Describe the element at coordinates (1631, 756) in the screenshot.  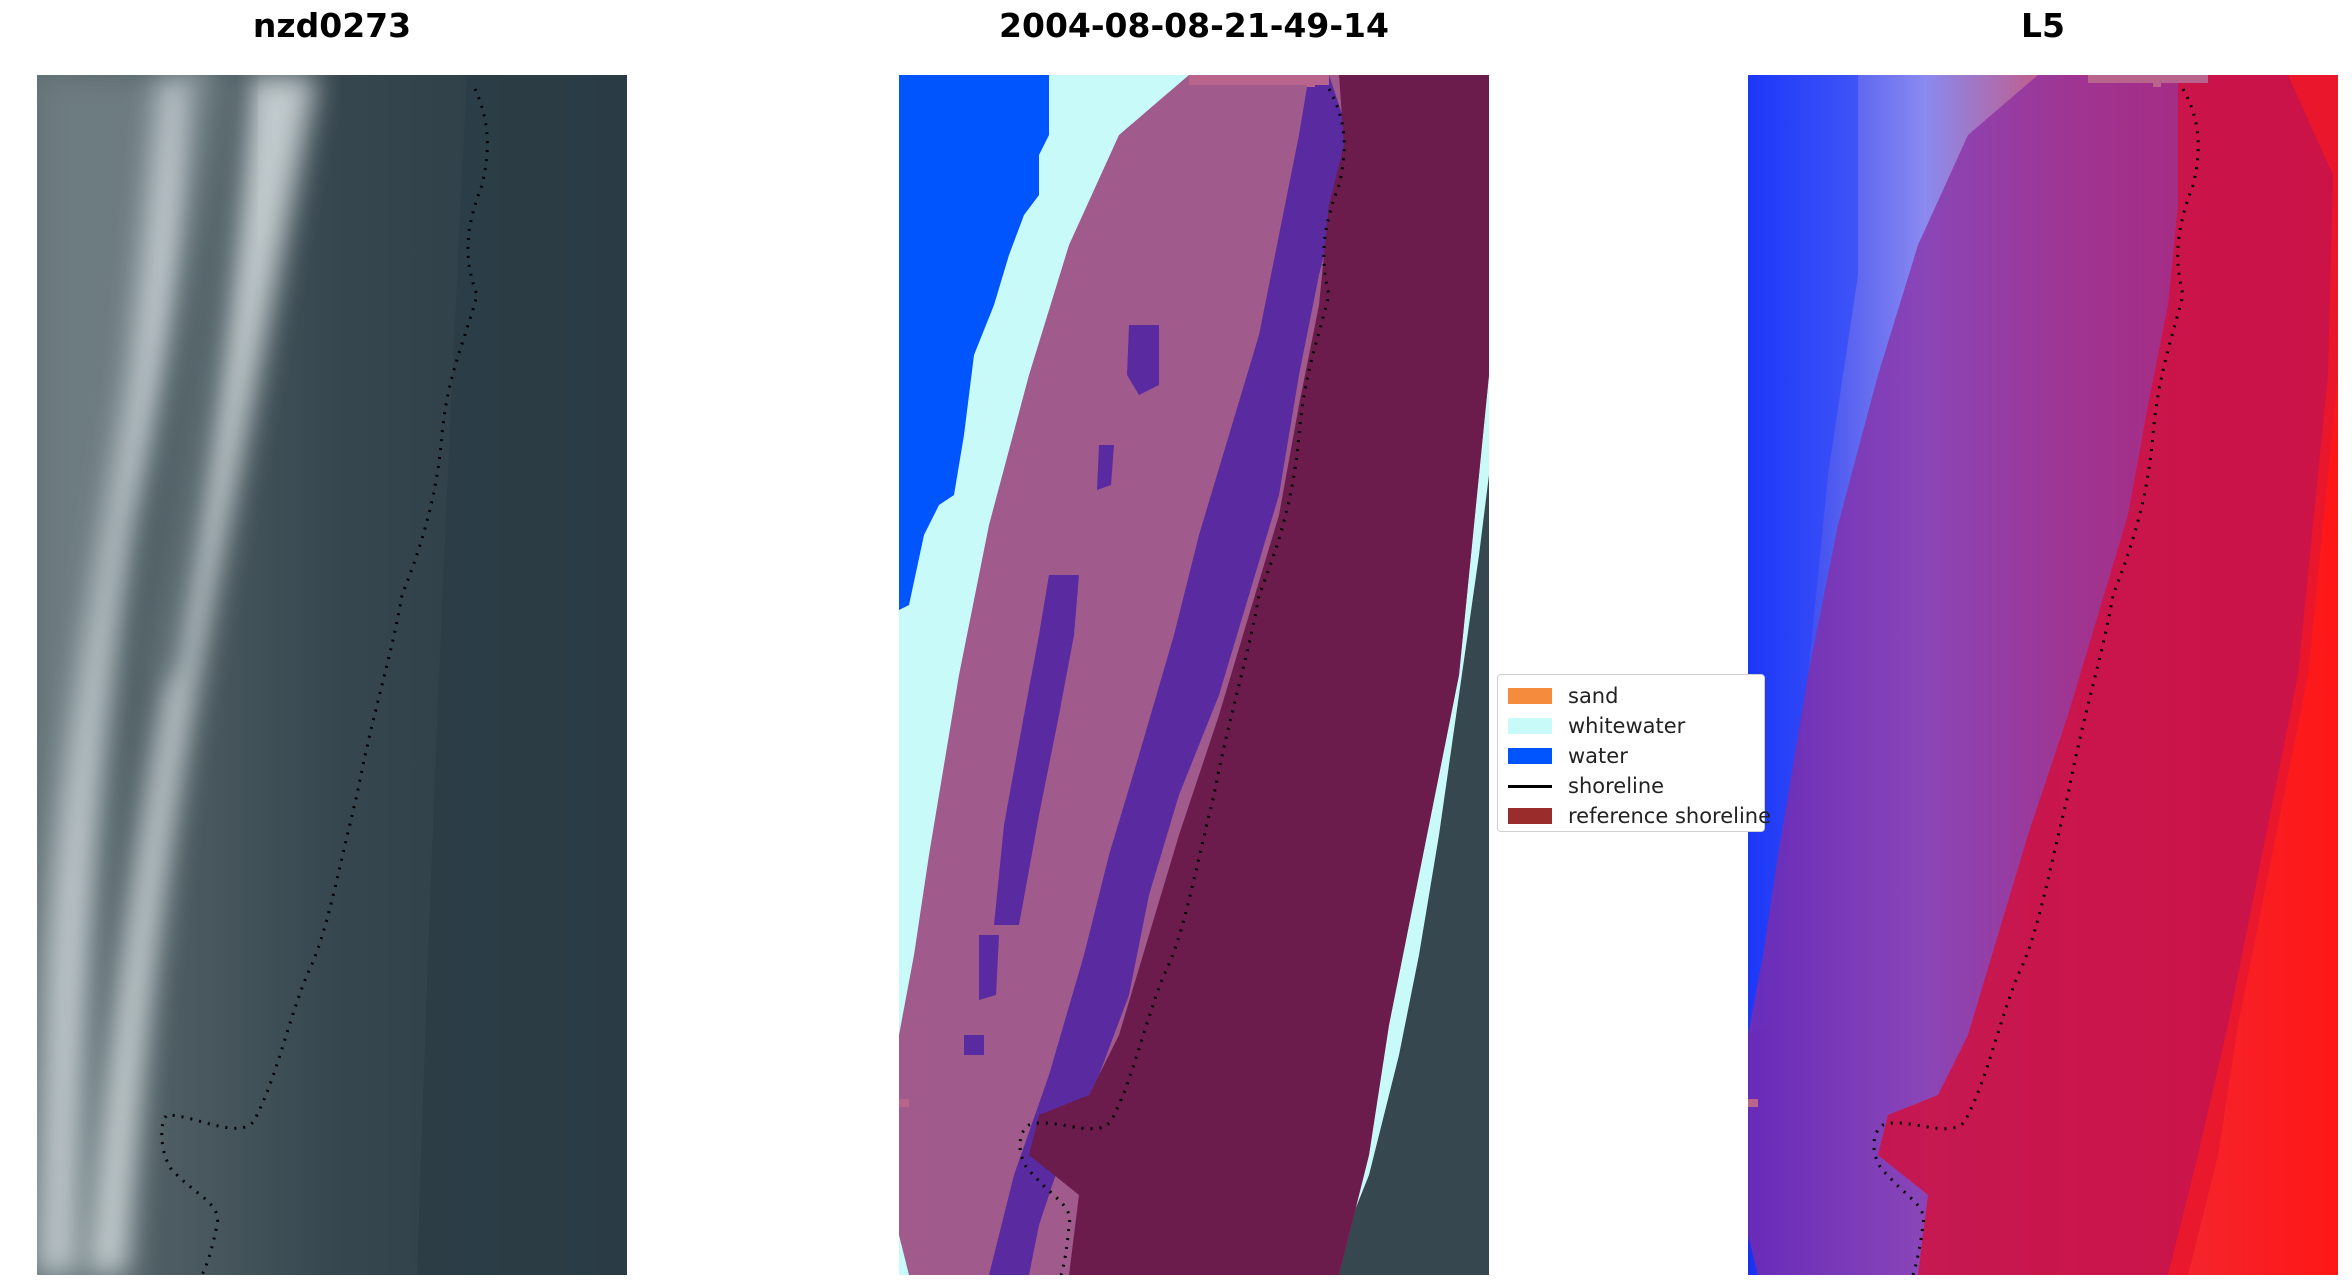
I see `legend-item-water: water` at that location.